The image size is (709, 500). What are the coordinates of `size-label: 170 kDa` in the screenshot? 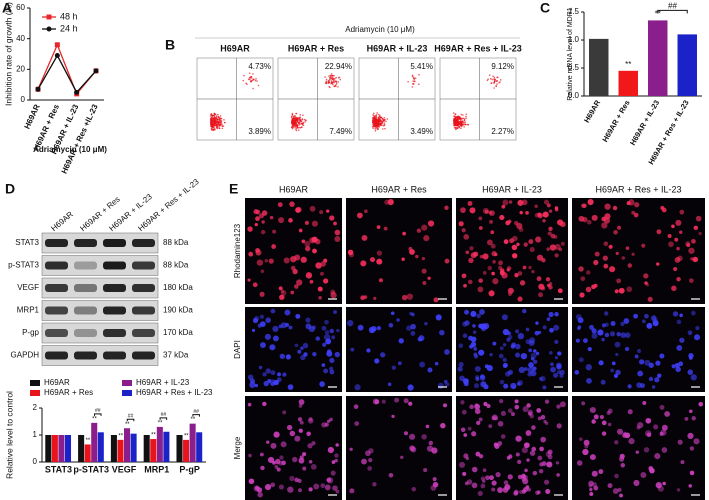 It's located at (178, 332).